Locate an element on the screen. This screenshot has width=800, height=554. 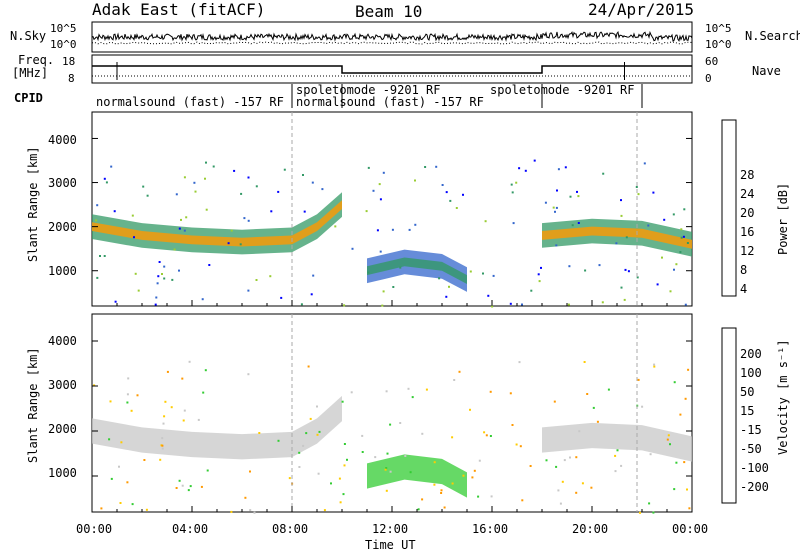
vel-cbar-50: 50 is located at coordinates (747, 392).